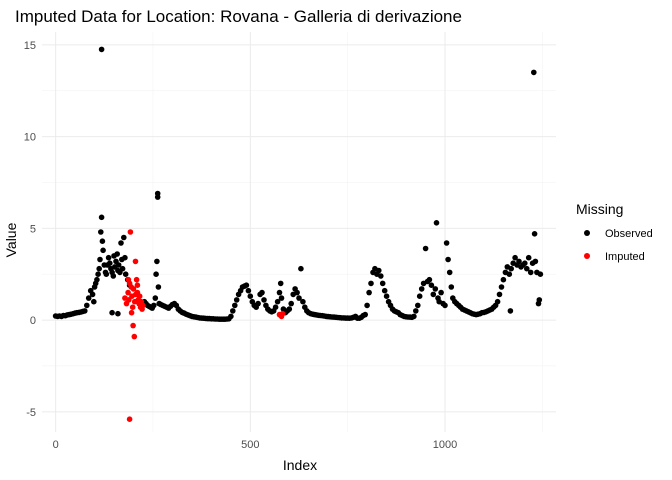  Describe the element at coordinates (629, 234) in the screenshot. I see `legend-observed-label: Observed` at that location.